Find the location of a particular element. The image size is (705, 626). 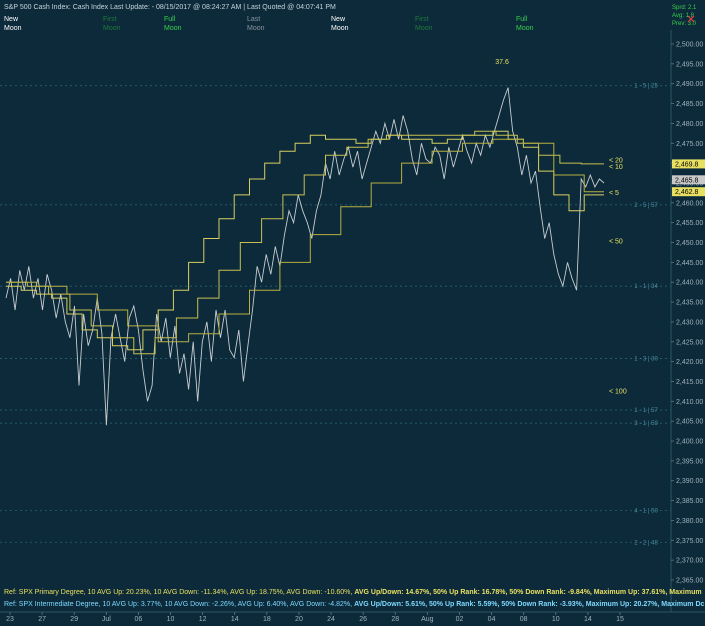

close-x-icon is located at coordinates (691, 19).